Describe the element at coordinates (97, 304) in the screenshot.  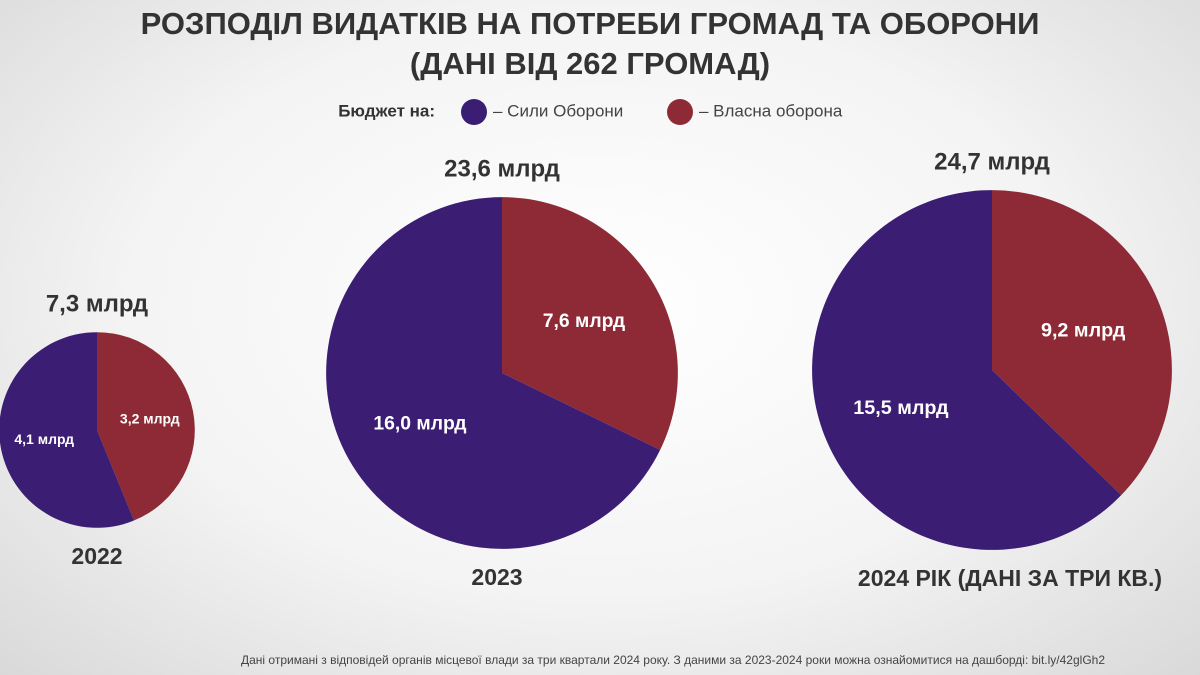
I see `total-label: 7,3 млрд` at that location.